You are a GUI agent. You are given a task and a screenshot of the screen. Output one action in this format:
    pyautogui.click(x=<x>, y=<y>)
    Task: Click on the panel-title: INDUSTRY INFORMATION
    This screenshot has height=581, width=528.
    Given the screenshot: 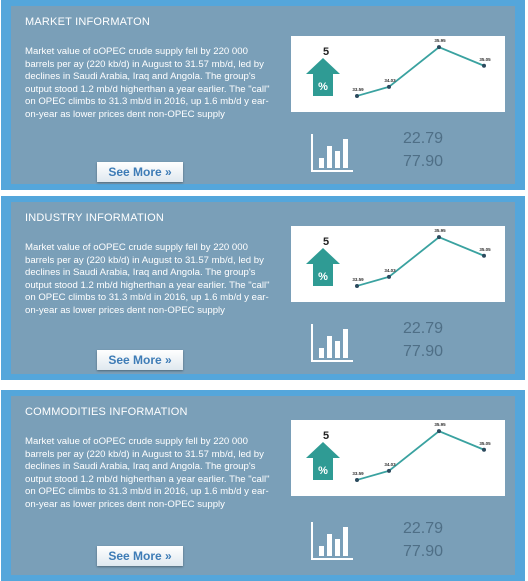 What is the action you would take?
    pyautogui.click(x=95, y=218)
    